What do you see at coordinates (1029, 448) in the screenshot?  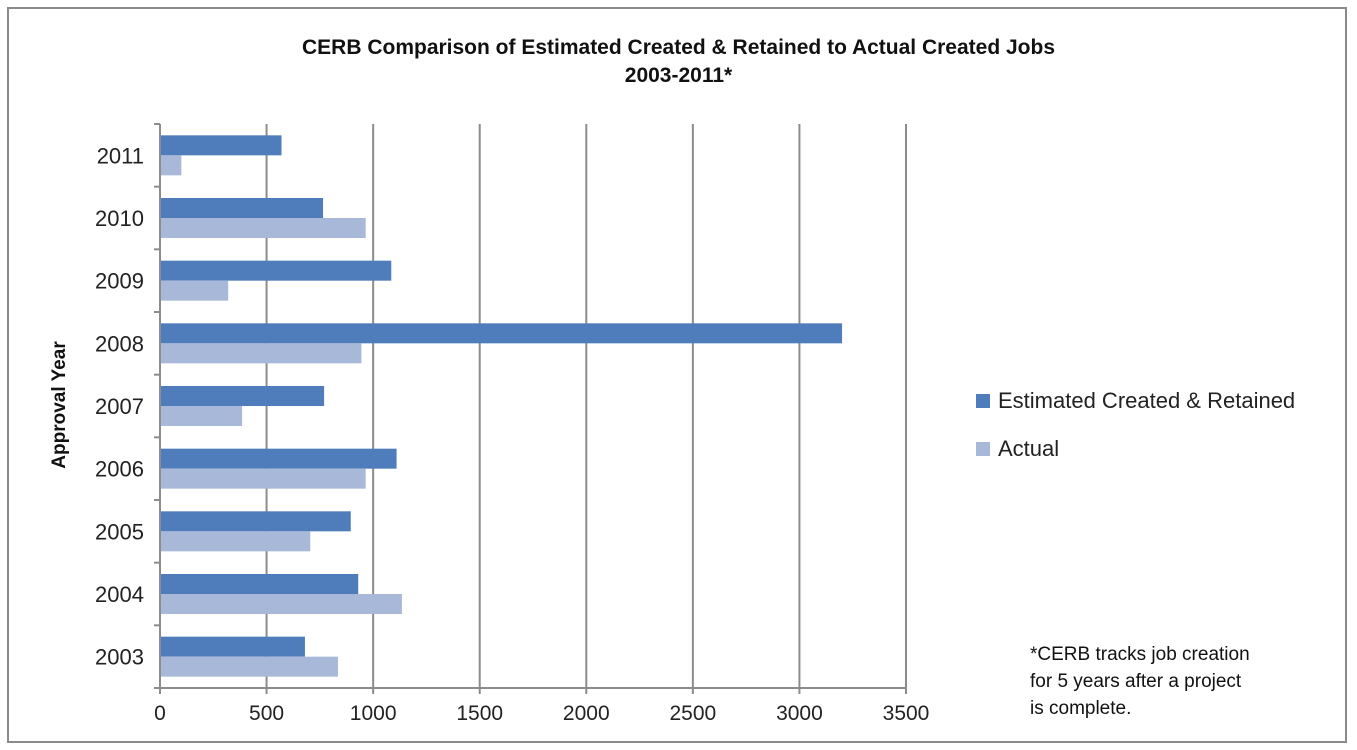 I see `legend-label-actual: Actual` at bounding box center [1029, 448].